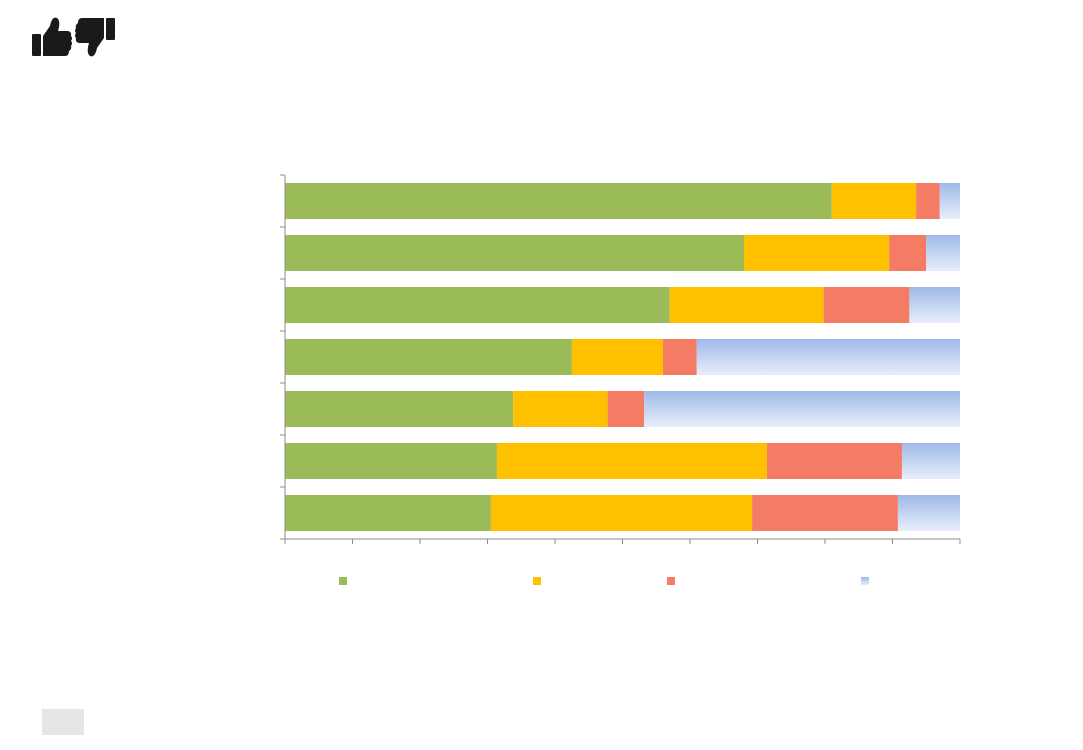  Describe the element at coordinates (949, 201) in the screenshot. I see `bar-segment-row1-series4` at that location.